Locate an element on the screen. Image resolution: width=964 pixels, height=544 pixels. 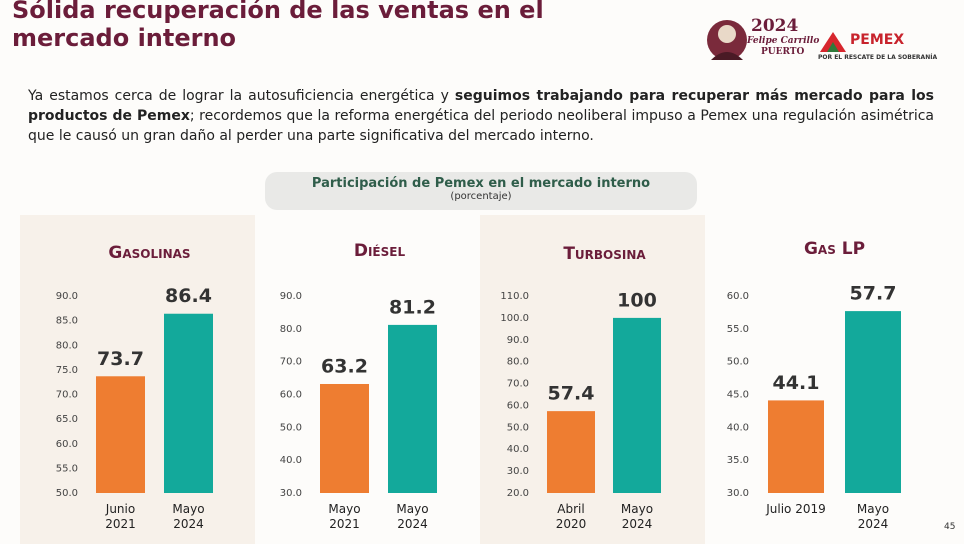
x-tick-label: Mayo 2021 is located at coordinates (344, 516).